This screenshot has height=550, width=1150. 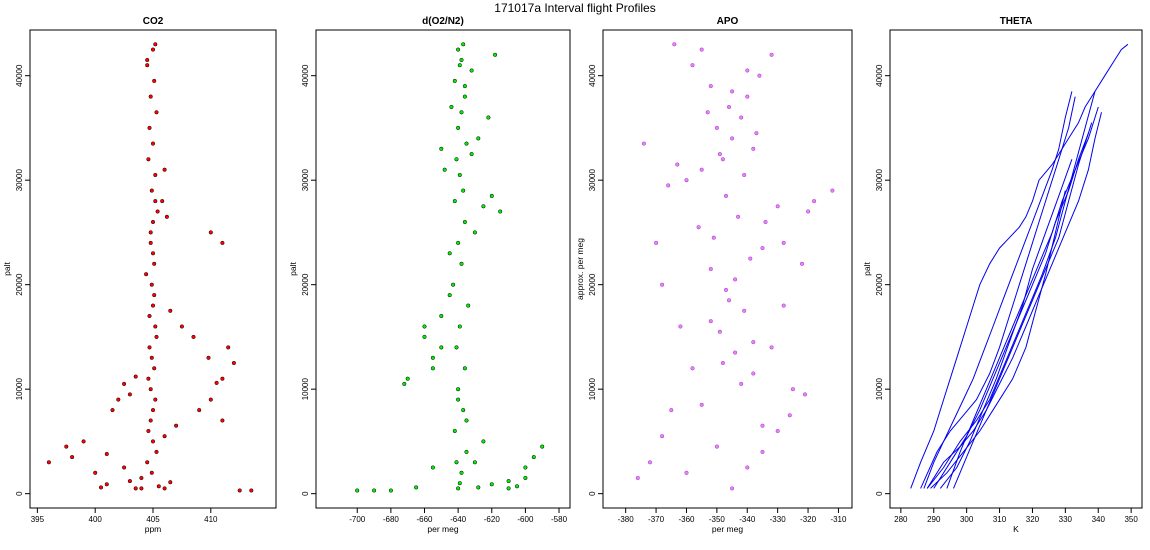 What do you see at coordinates (153, 519) in the screenshot?
I see `x-tick-label: 405` at bounding box center [153, 519].